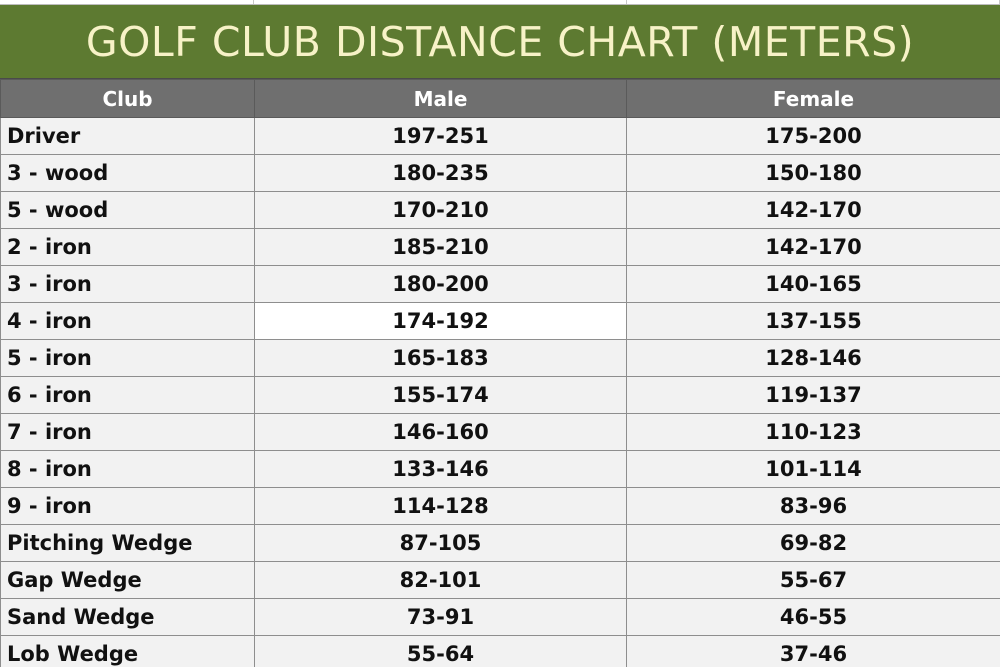 The width and height of the screenshot is (1000, 667). I want to click on female-distance-cell: 83-96, so click(813, 506).